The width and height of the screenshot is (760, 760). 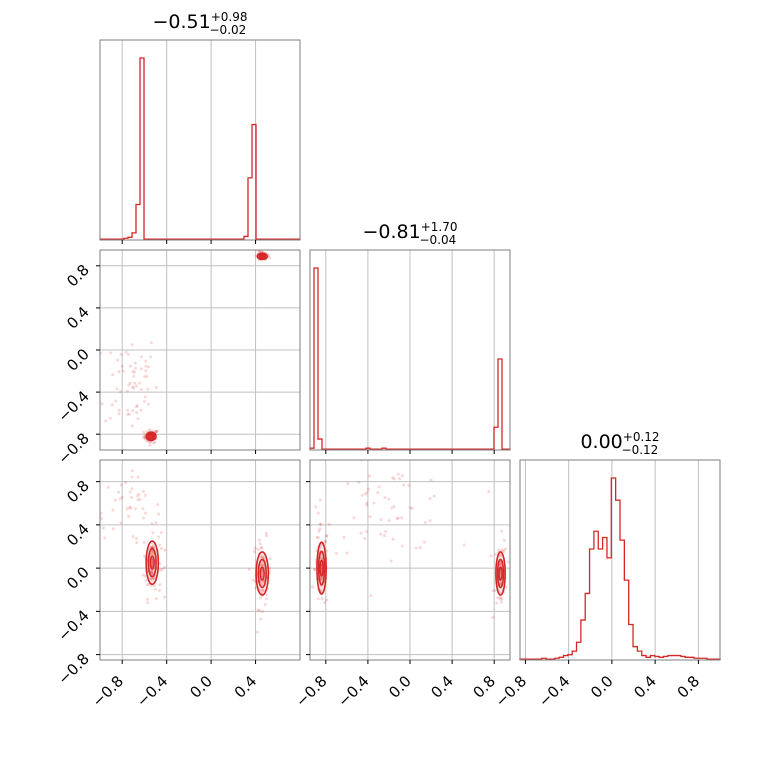 I want to click on panel-frame, so click(x=200, y=140).